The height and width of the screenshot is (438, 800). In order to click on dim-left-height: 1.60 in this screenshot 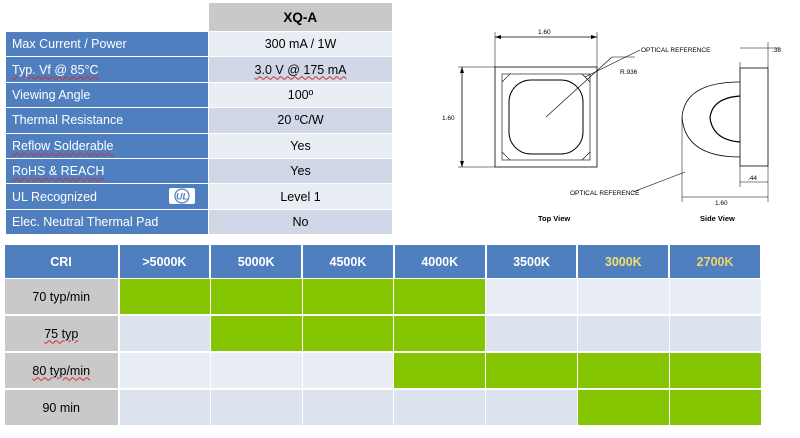, I will do `click(448, 118)`.